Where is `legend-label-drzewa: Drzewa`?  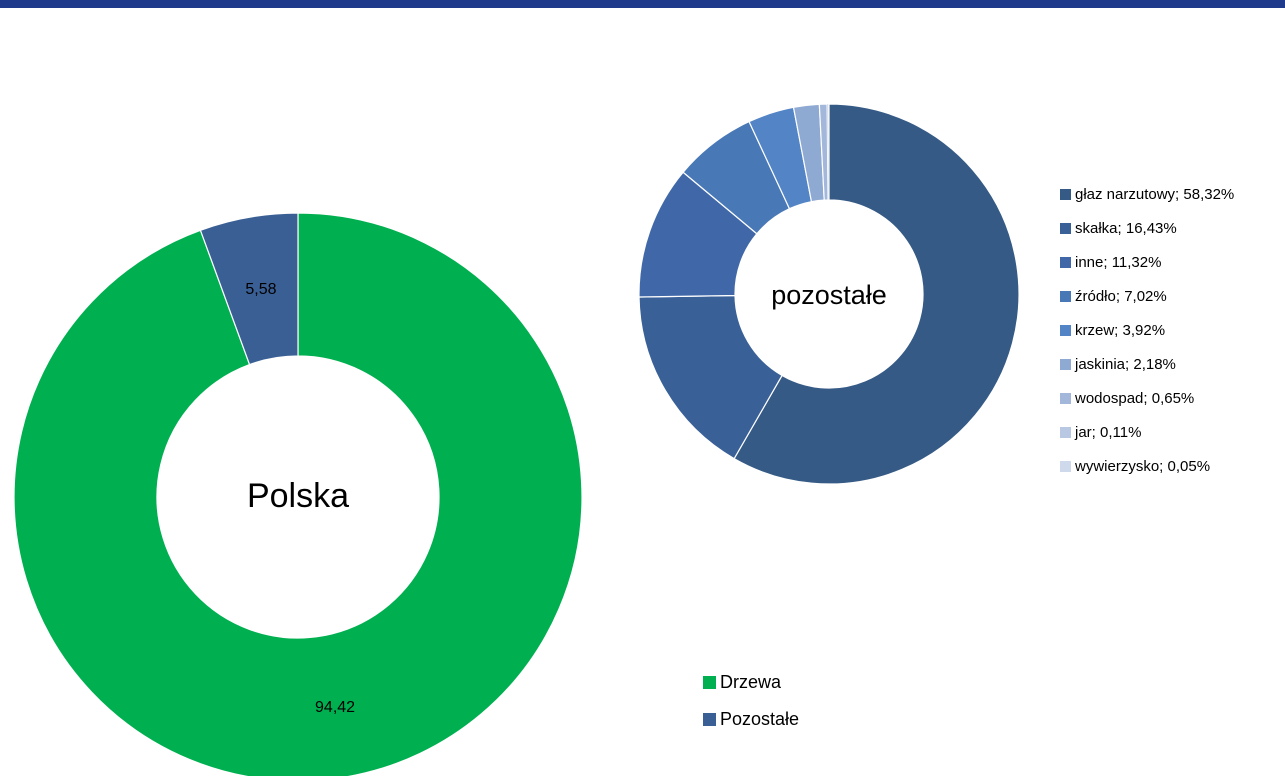
legend-label-drzewa: Drzewa is located at coordinates (751, 682).